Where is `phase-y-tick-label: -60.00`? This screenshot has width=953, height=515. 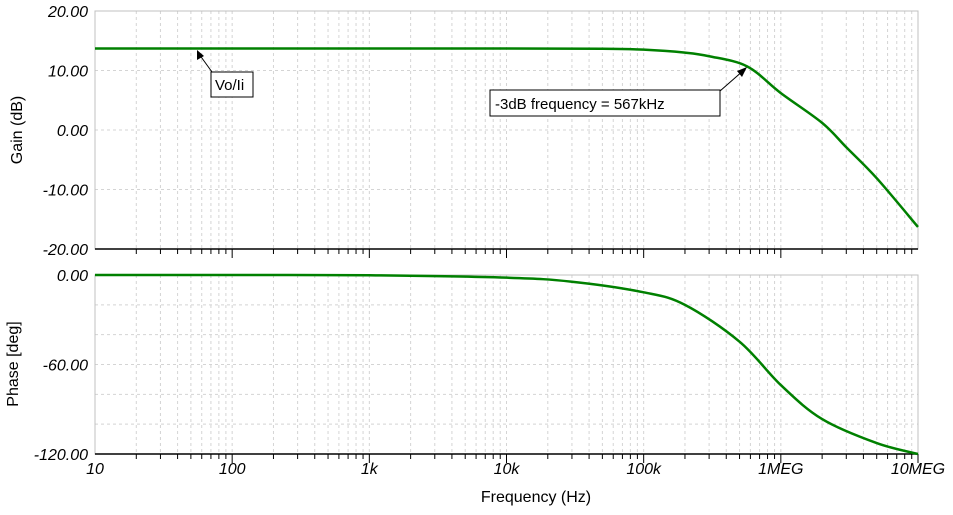
phase-y-tick-label: -60.00 is located at coordinates (65, 366).